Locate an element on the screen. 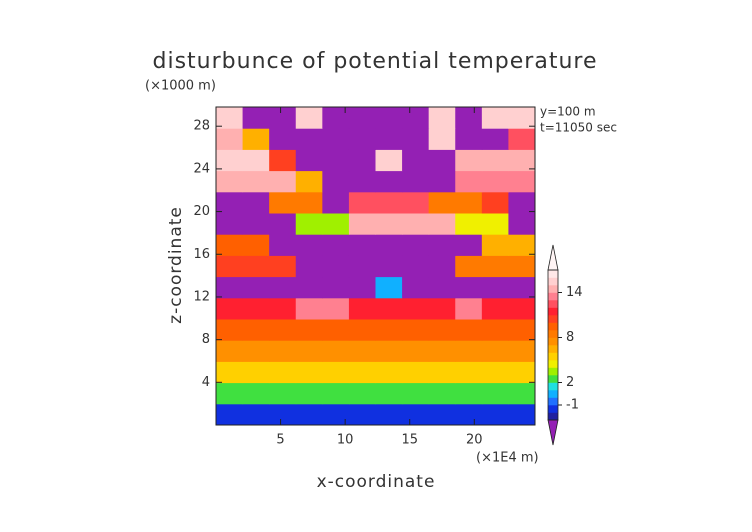 The width and height of the screenshot is (752, 532). colorbar-frame is located at coordinates (553, 345).